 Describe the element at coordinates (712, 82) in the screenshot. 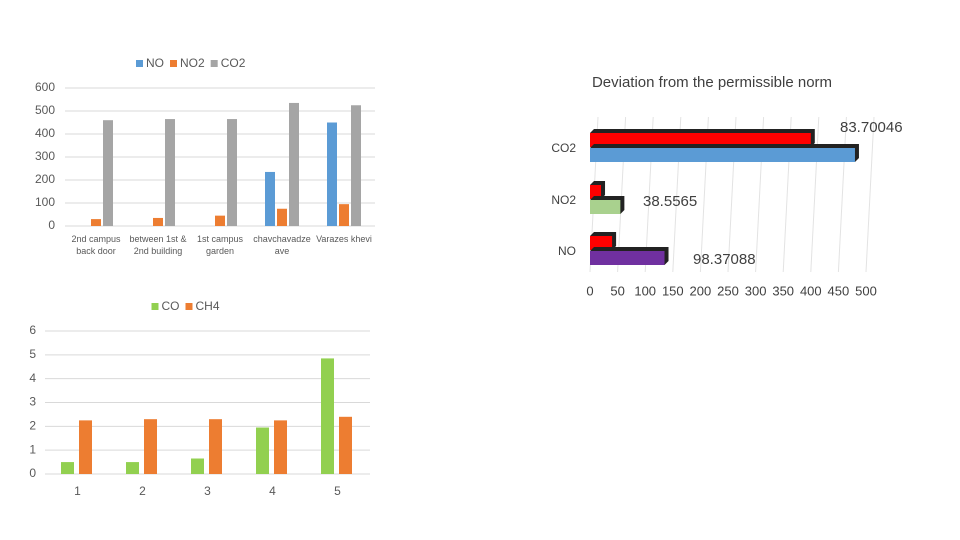

I see `chart-title: Deviation from the permissible norm` at that location.